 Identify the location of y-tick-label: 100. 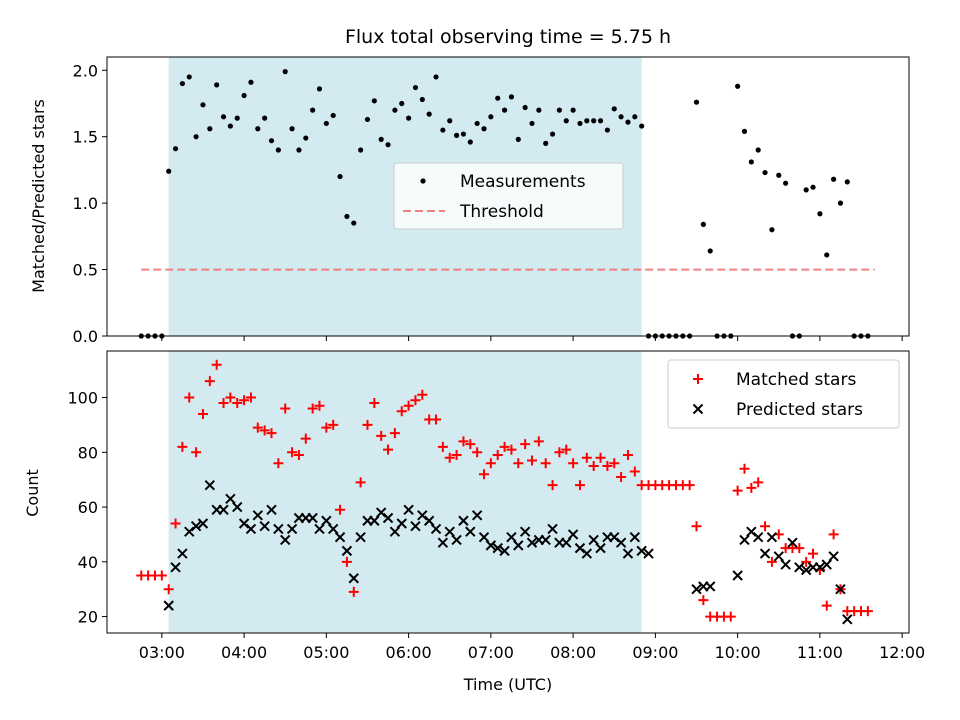
(82, 398).